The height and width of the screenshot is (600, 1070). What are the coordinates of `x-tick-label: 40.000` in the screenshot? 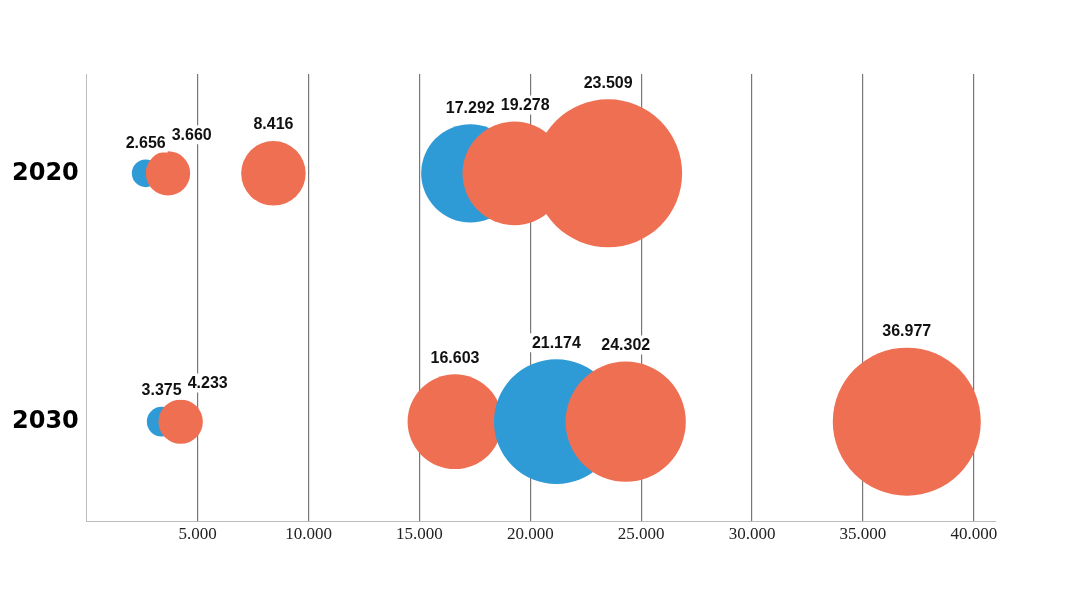 It's located at (974, 533).